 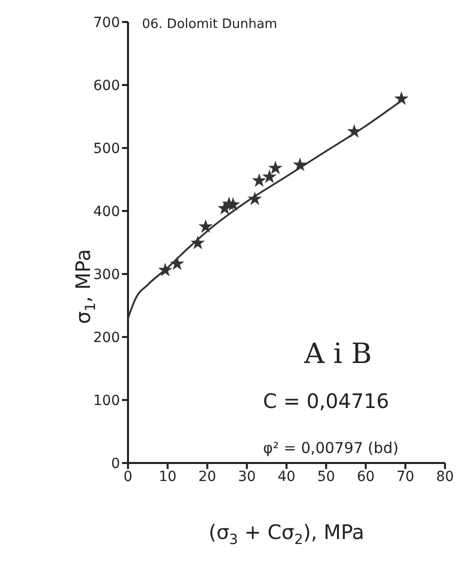 What do you see at coordinates (106, 212) in the screenshot?
I see `y-tick-label: 400` at bounding box center [106, 212].